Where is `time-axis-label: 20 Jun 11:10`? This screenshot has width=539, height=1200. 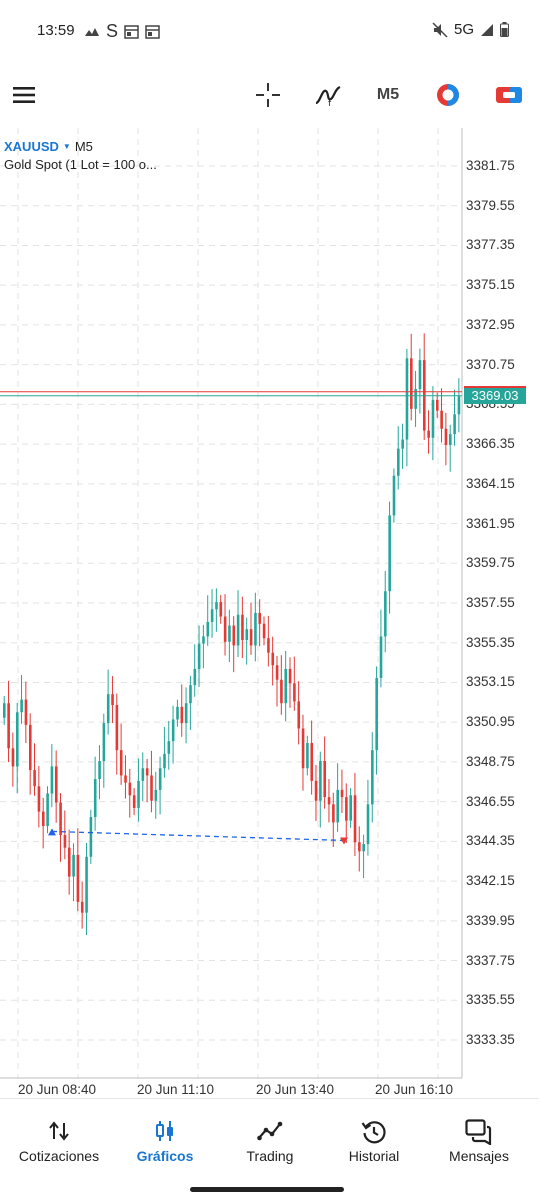
time-axis-label: 20 Jun 11:10 is located at coordinates (176, 1089).